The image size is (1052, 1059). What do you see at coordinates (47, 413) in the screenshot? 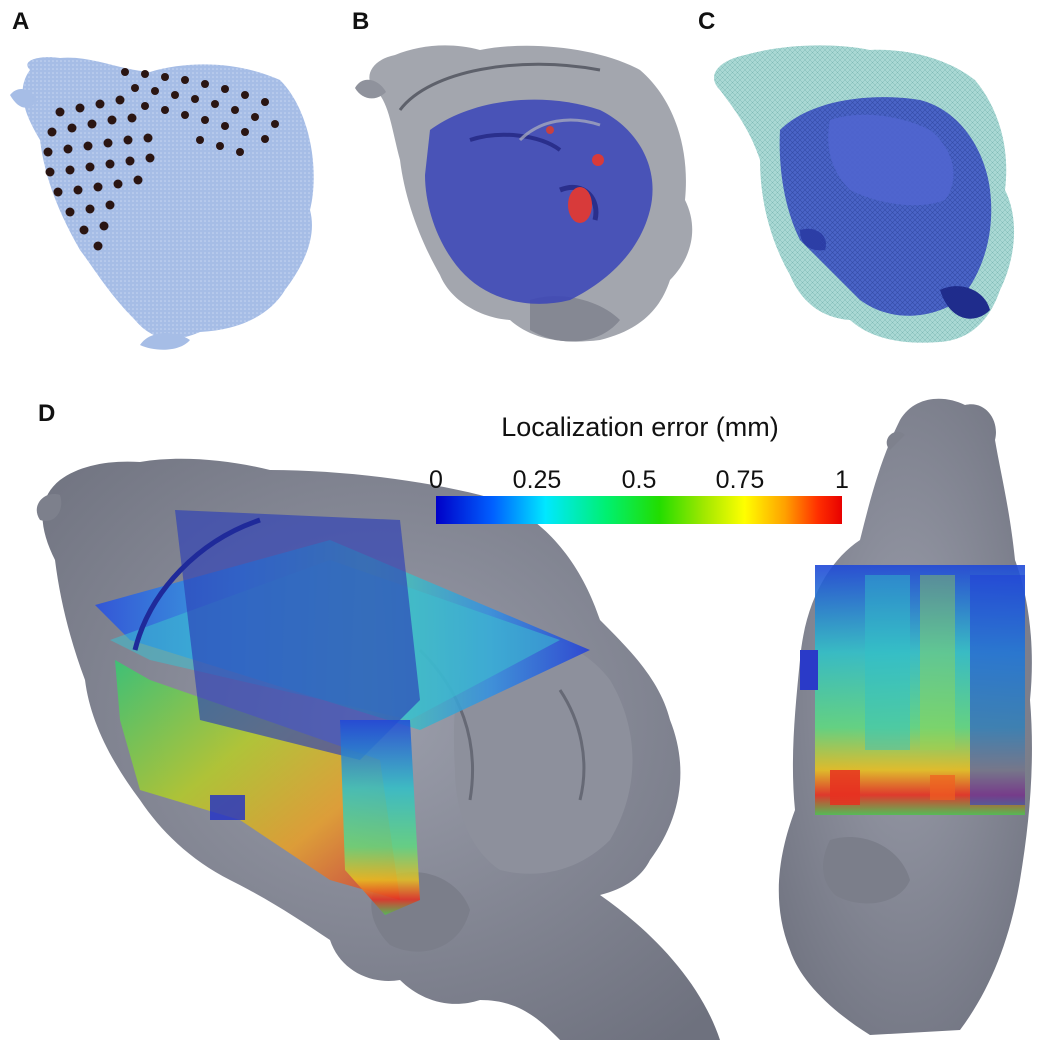
I see `panel-label-d: D` at bounding box center [47, 413].